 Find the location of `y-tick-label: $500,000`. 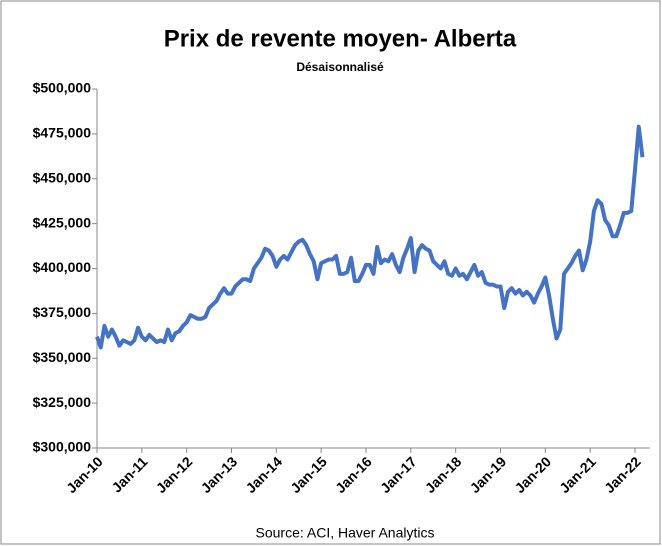

y-tick-label: $500,000 is located at coordinates (62, 88).